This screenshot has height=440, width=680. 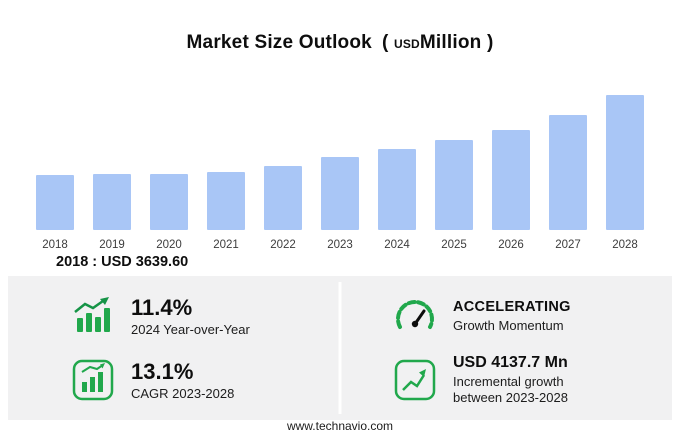 What do you see at coordinates (397, 245) in the screenshot?
I see `x-tick-label: 2024` at bounding box center [397, 245].